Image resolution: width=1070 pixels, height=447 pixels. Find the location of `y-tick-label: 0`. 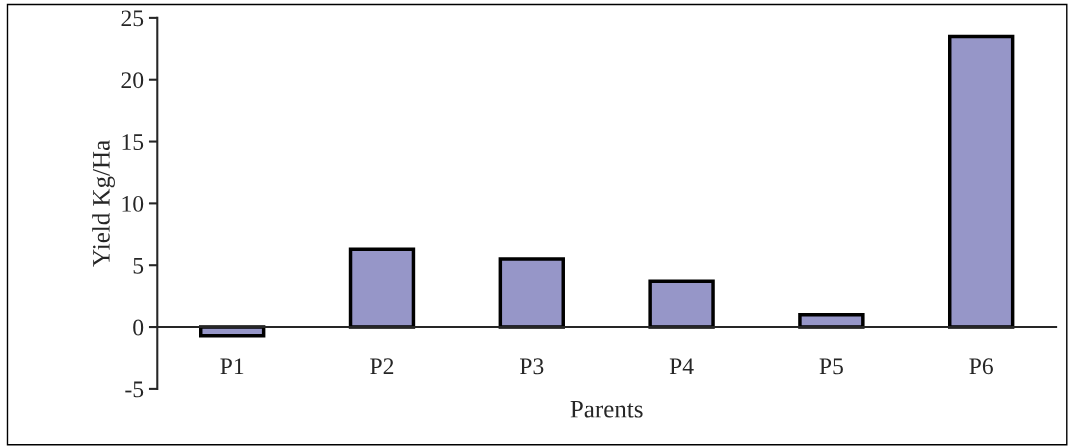

y-tick-label: 0 is located at coordinates (138, 327).